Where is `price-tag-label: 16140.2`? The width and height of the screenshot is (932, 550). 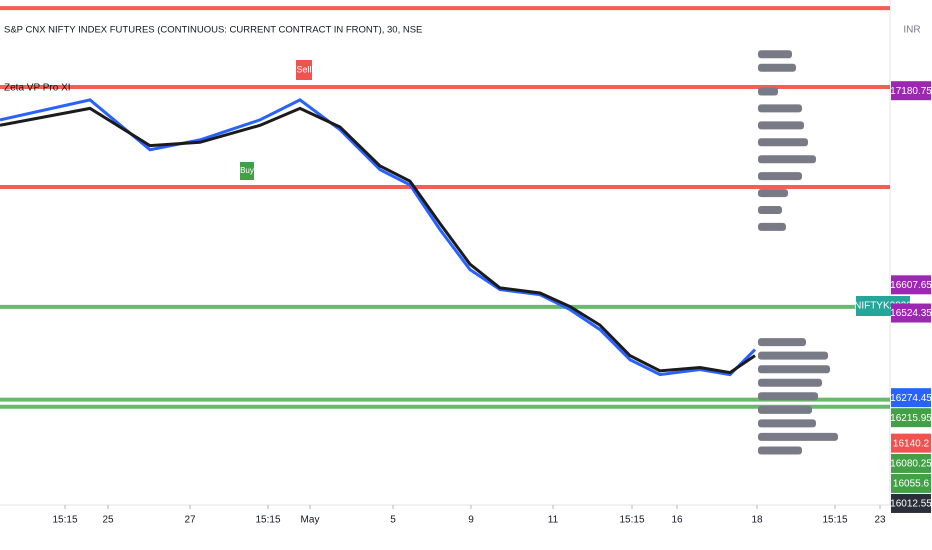 price-tag-label: 16140.2 is located at coordinates (911, 443).